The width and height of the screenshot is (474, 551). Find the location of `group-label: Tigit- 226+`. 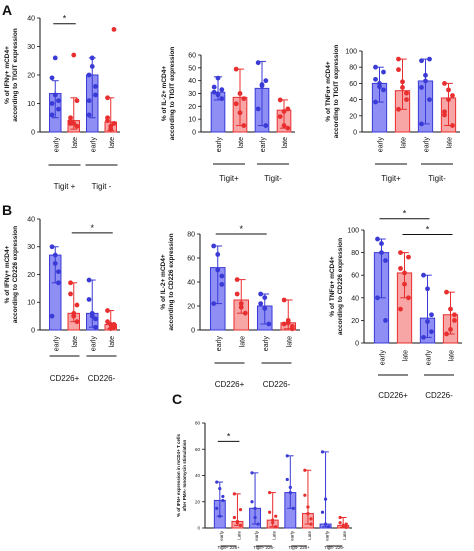

group-label: Tigit- 226+ is located at coordinates (300, 547).